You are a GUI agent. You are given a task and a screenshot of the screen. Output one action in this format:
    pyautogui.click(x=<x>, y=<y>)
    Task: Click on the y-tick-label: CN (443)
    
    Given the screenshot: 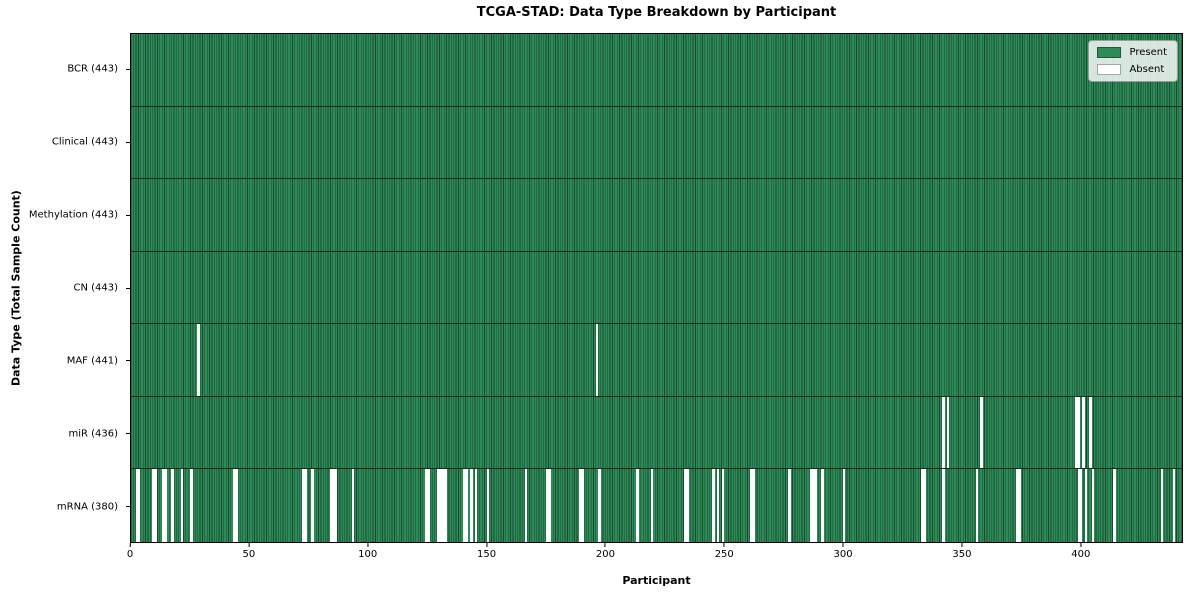 What is the action you would take?
    pyautogui.click(x=95, y=288)
    